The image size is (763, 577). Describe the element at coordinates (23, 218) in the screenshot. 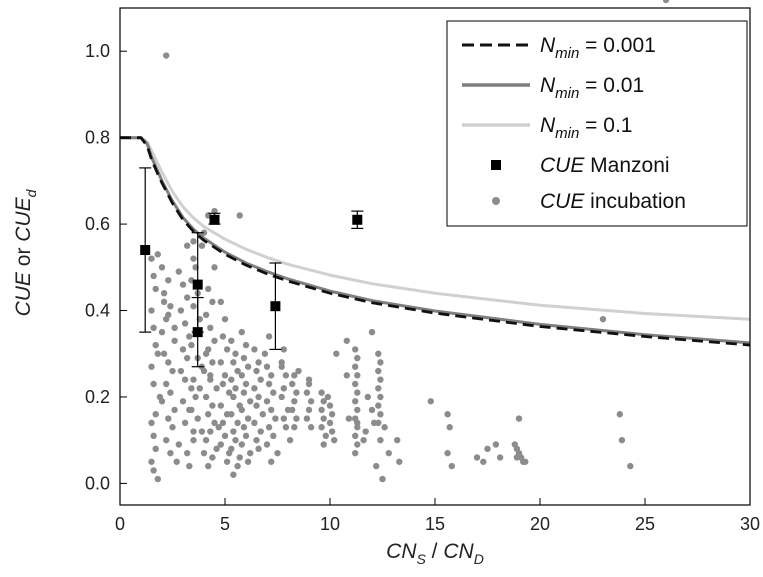

I see `y-title-part2: CUE` at that location.